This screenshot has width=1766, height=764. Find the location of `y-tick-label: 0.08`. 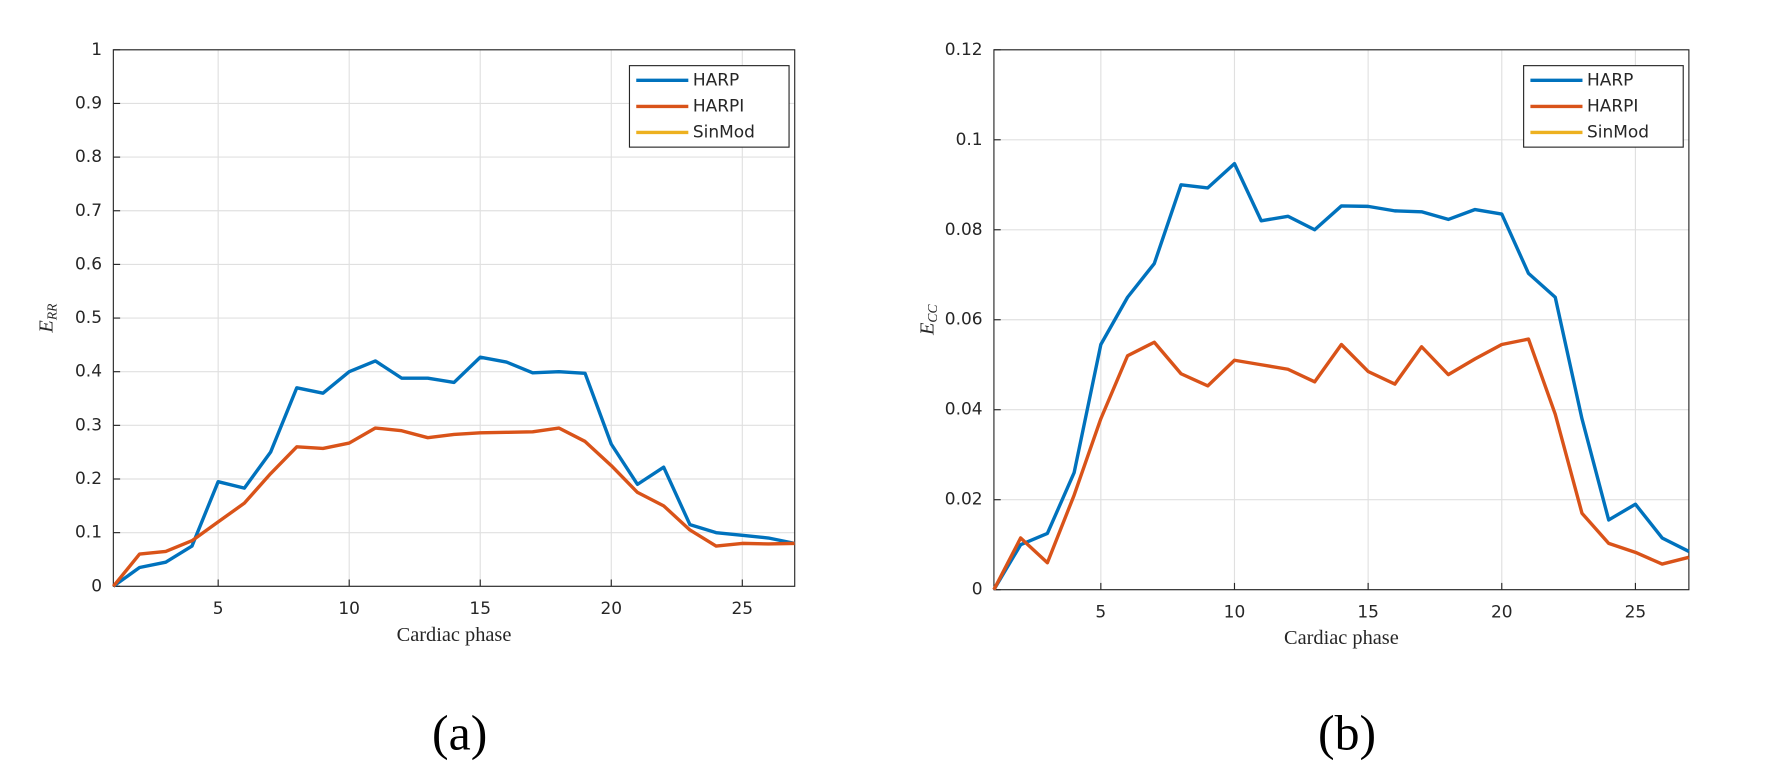

y-tick-label: 0.08 is located at coordinates (964, 230).